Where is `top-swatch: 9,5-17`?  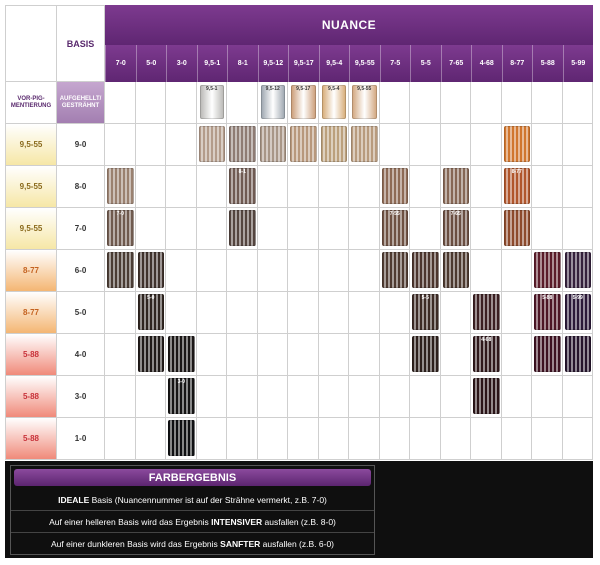
top-swatch: 9,5-17 is located at coordinates (303, 102).